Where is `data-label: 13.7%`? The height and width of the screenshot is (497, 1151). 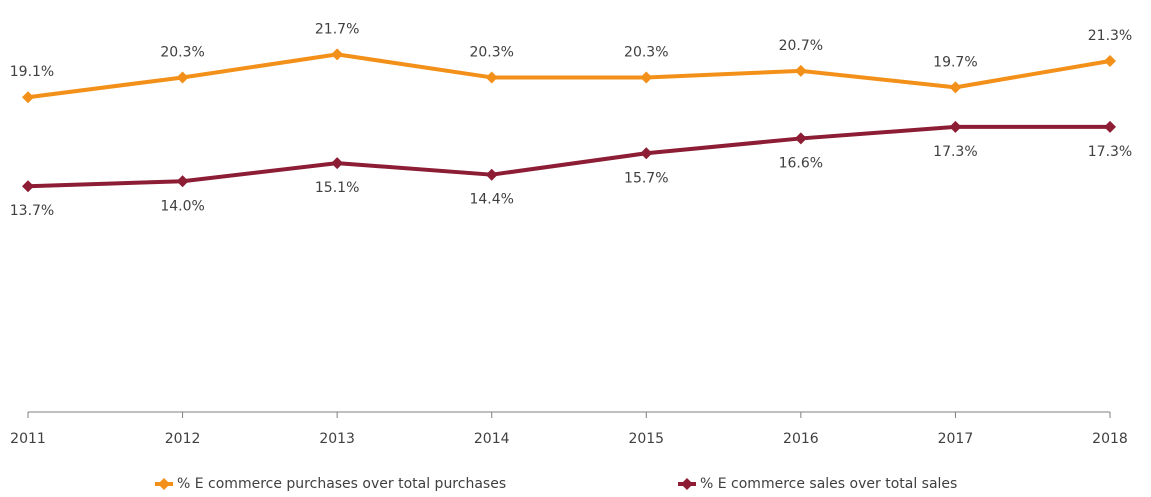
data-label: 13.7% is located at coordinates (32, 211).